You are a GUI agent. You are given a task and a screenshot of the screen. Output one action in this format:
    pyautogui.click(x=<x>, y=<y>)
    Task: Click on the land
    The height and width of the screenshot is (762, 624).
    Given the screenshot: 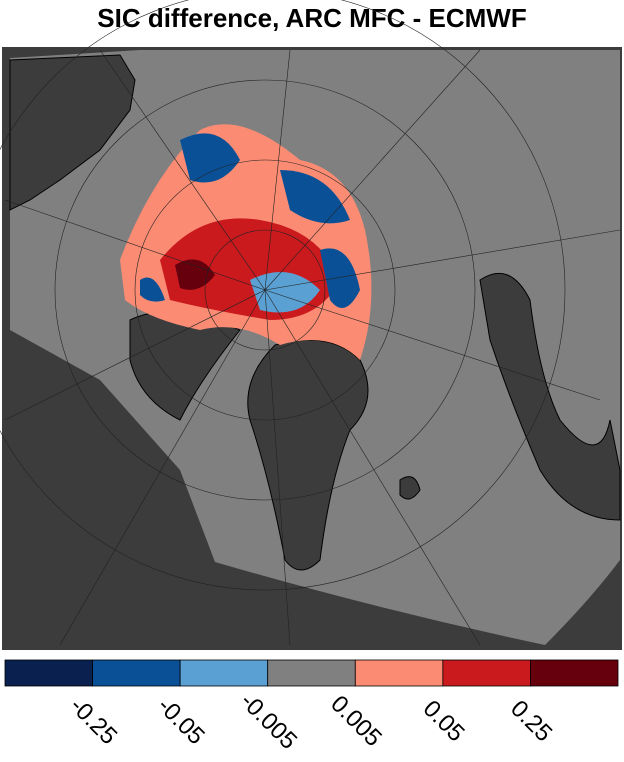 What is the action you would take?
    pyautogui.click(x=72, y=132)
    